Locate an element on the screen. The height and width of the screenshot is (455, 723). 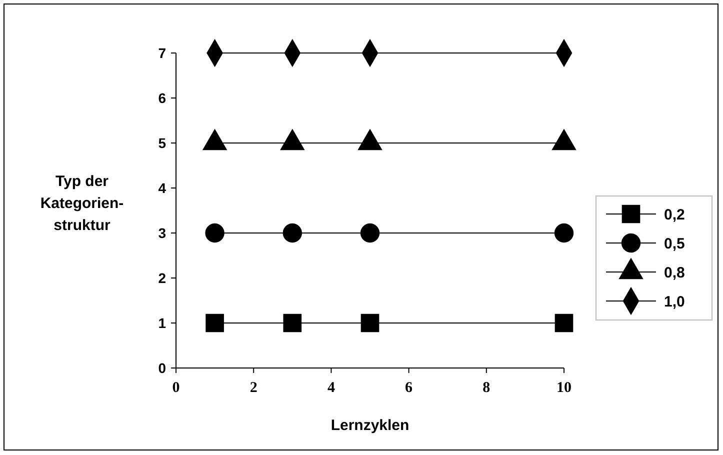
legend-label: 0,8 is located at coordinates (674, 273).